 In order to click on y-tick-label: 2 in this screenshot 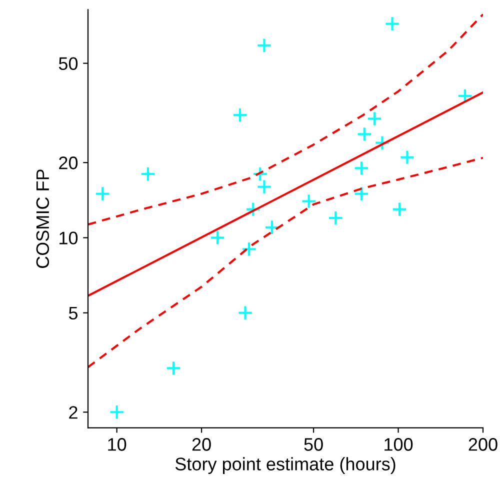, I will do `click(73, 412)`.